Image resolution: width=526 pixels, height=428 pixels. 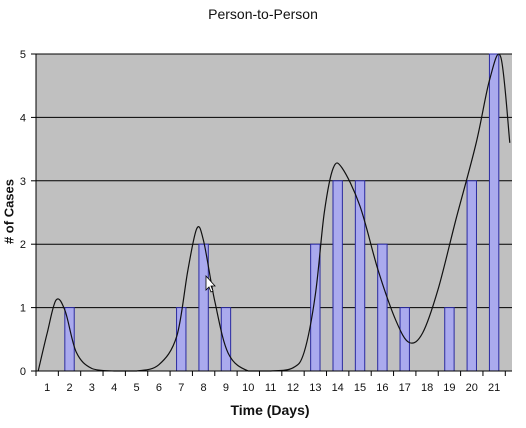 What do you see at coordinates (360, 388) in the screenshot?
I see `x-tick-label: 15` at bounding box center [360, 388].